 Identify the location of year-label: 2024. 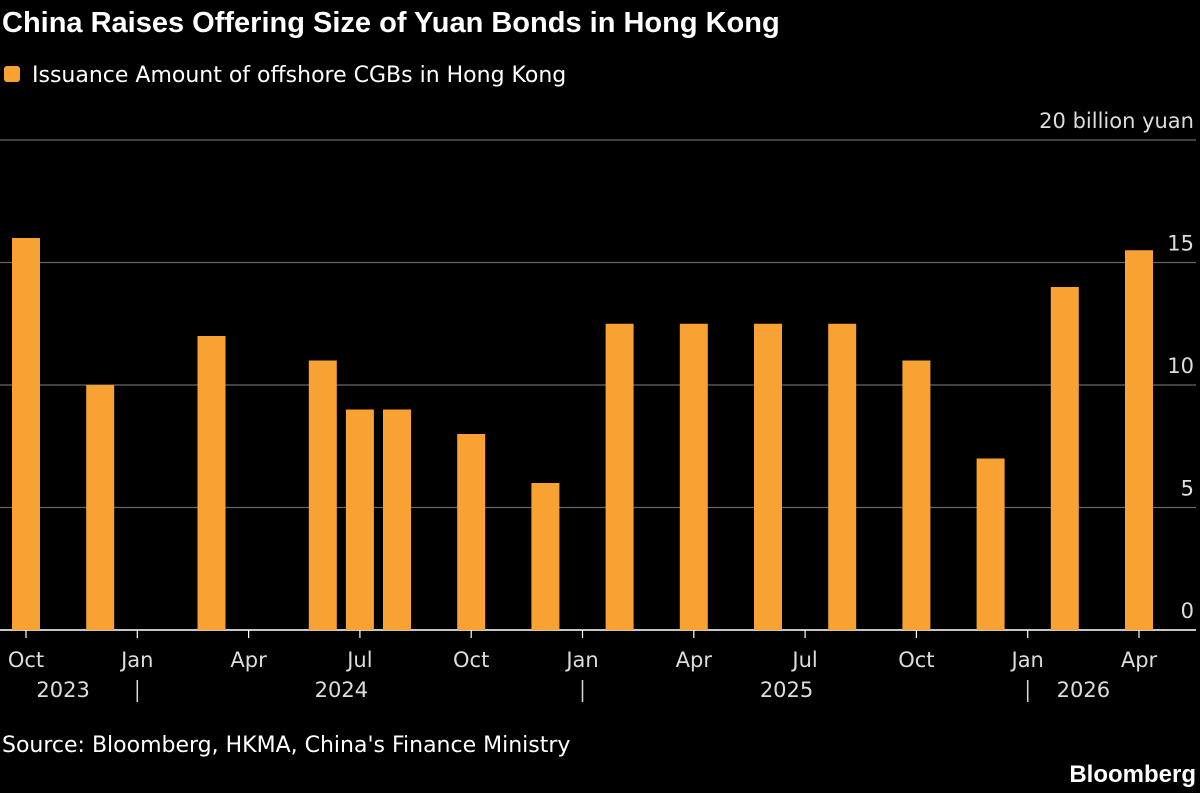
(341, 690).